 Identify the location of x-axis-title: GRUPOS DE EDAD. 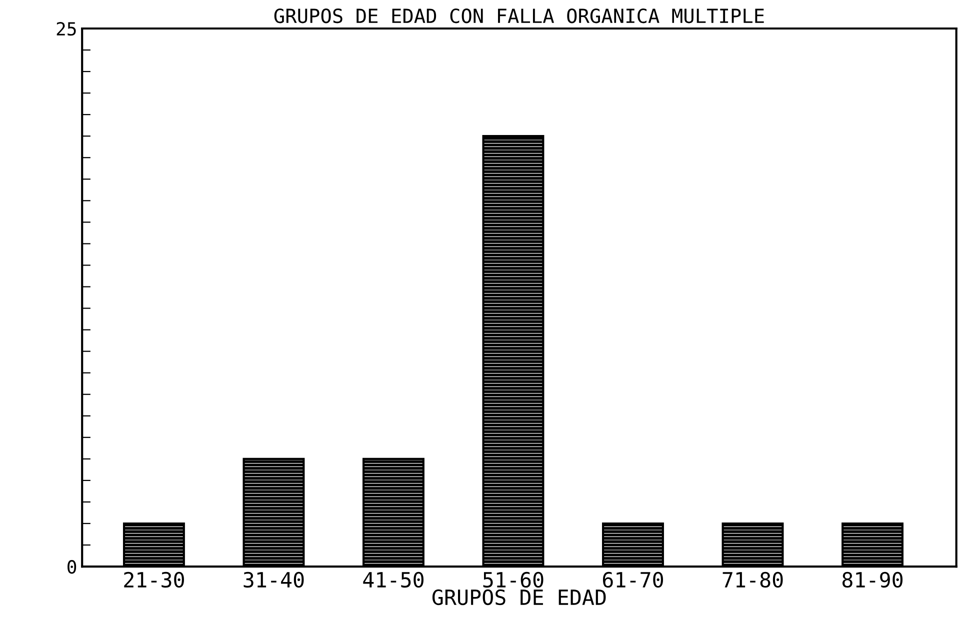
(519, 597).